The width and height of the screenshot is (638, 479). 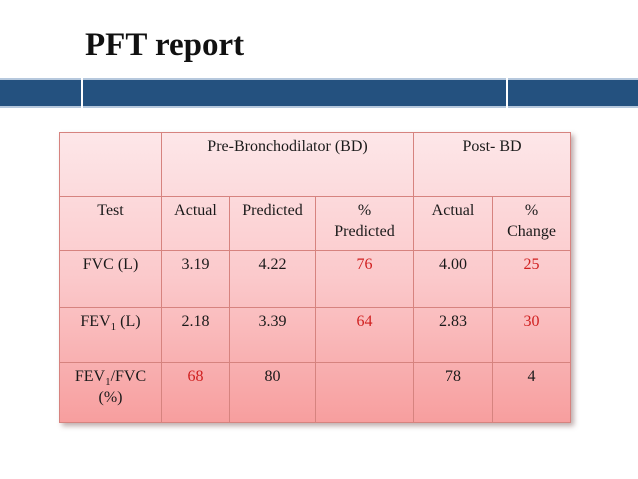 I want to click on column-header-predicted: Predicted, so click(x=272, y=223).